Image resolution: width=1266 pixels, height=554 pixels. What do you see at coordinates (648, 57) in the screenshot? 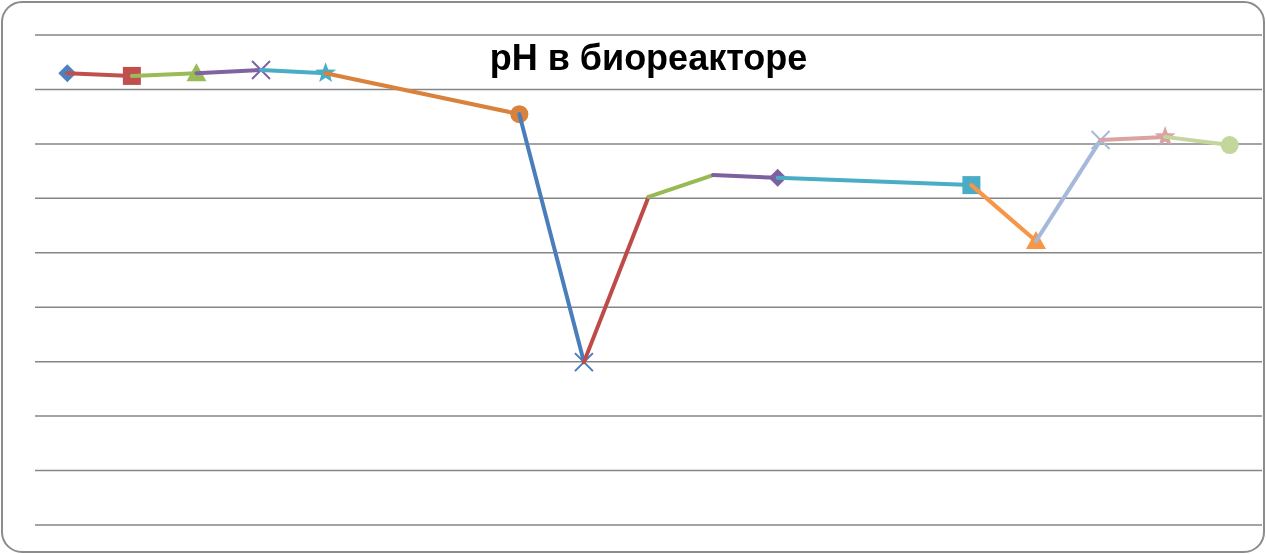
I see `chart-title: pH в биореакторе` at bounding box center [648, 57].